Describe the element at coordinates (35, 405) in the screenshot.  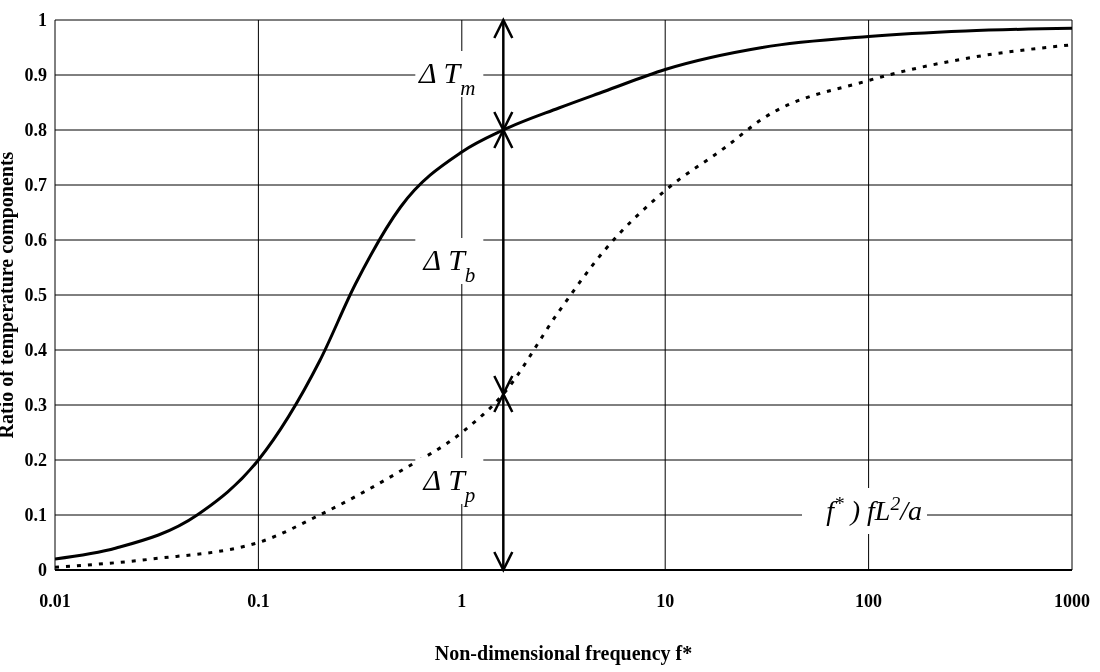
I see `y-tick-label: 0.3` at that location.